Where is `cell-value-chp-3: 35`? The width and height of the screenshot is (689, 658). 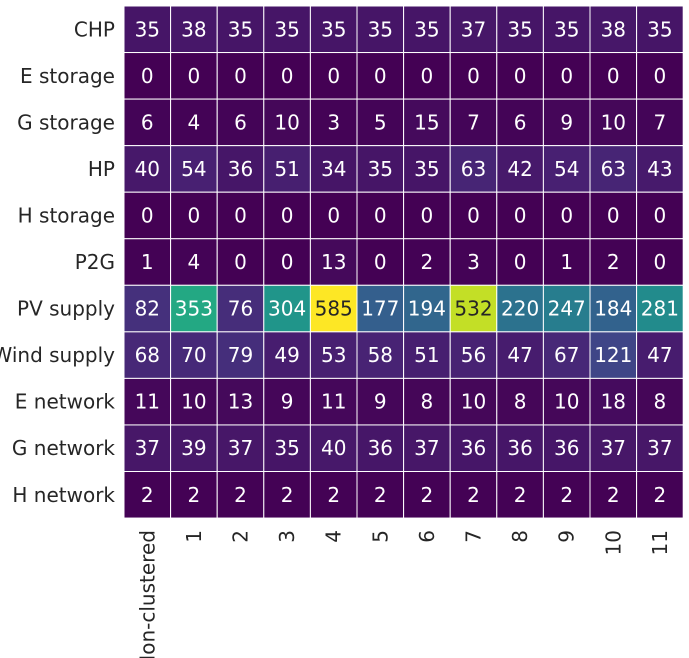 cell-value-chp-3: 35 is located at coordinates (286, 29).